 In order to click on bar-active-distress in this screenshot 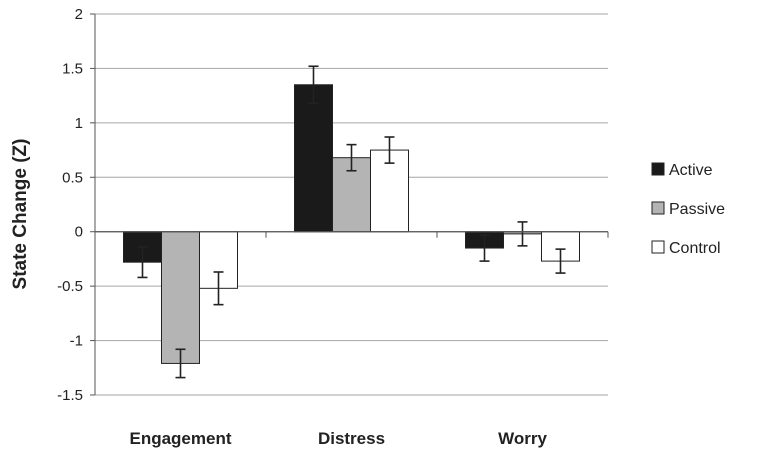, I will do `click(313, 158)`.